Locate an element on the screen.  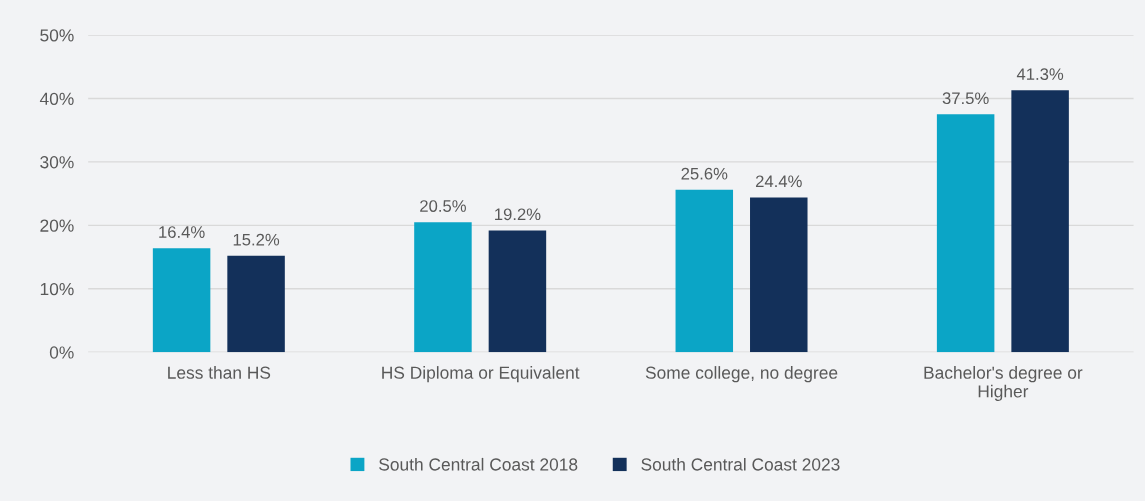
y-tick-label: 0% is located at coordinates (61, 352).